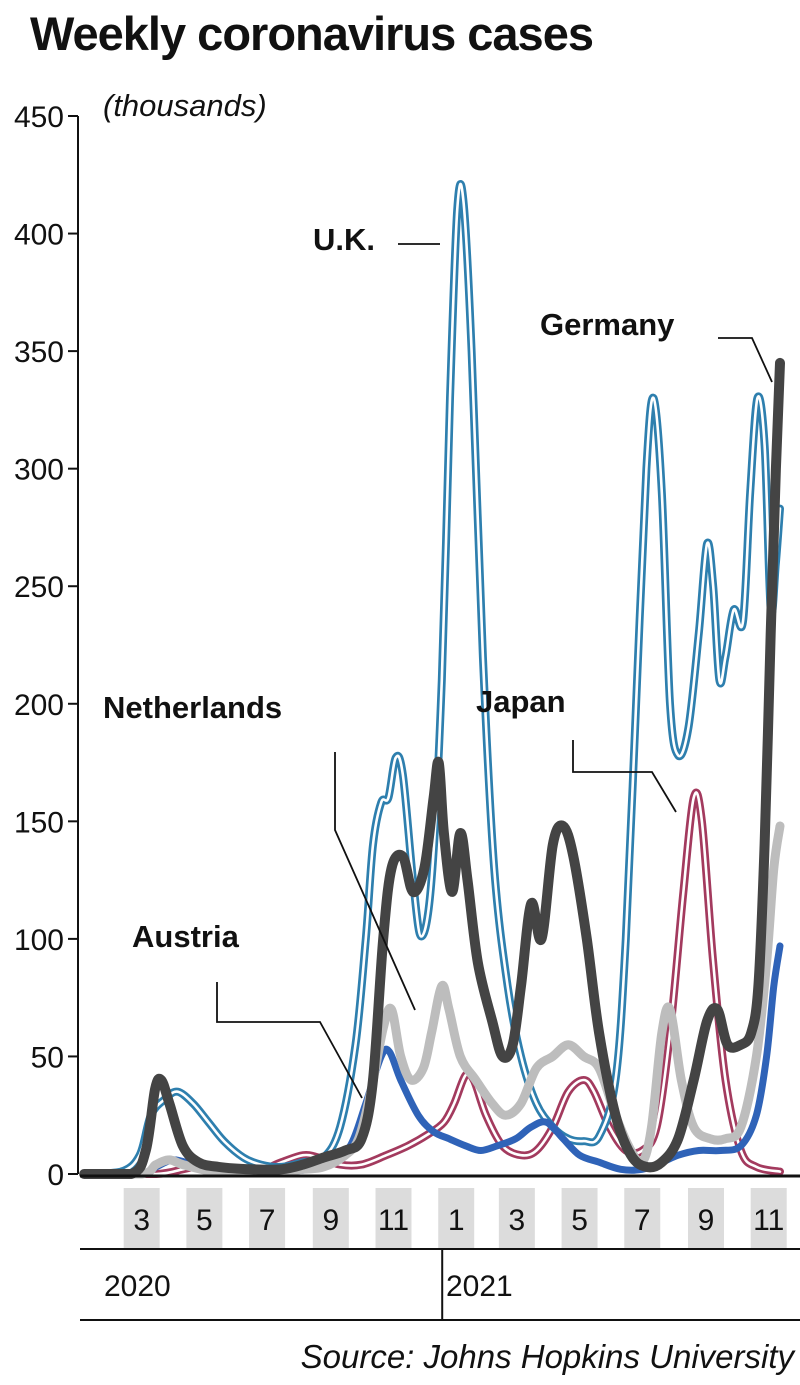 This screenshot has width=800, height=1385. What do you see at coordinates (47, 1057) in the screenshot?
I see `y-tick-label: 50` at bounding box center [47, 1057].